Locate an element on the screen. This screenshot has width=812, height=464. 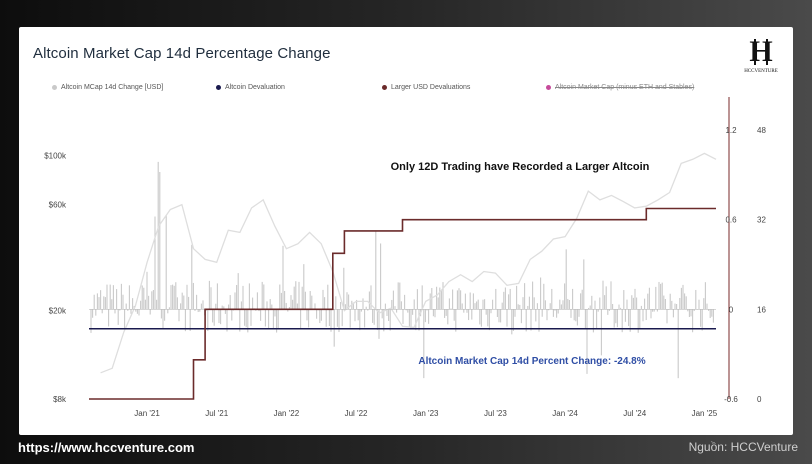
x-tick-label: Jan '23 is located at coordinates (426, 413).